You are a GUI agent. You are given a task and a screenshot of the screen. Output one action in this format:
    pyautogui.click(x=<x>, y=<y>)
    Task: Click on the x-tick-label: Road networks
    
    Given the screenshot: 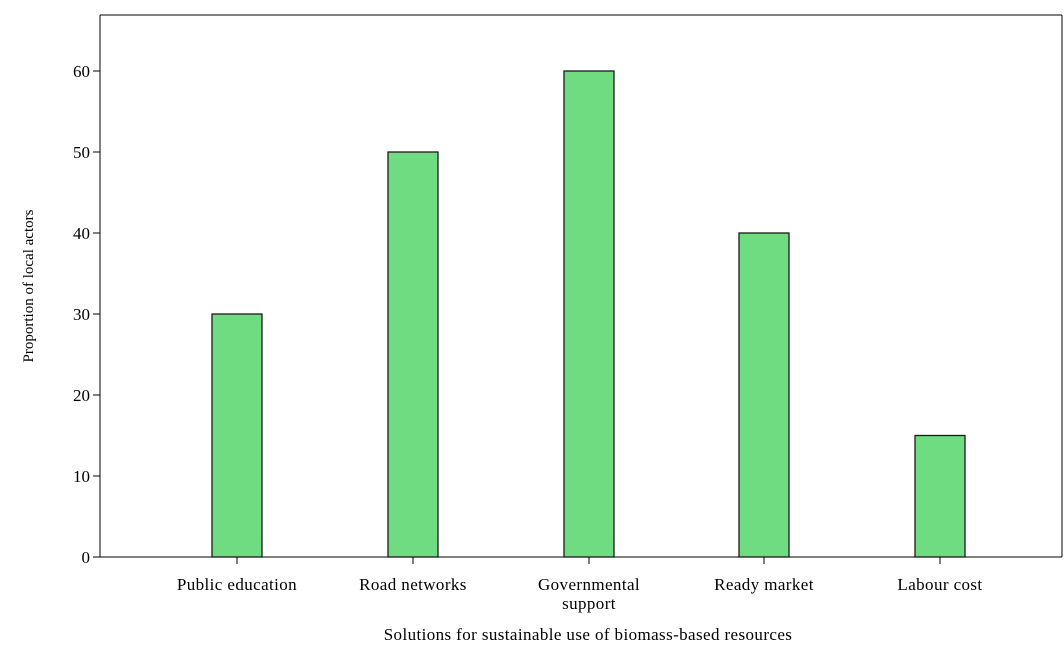 What is the action you would take?
    pyautogui.click(x=413, y=584)
    